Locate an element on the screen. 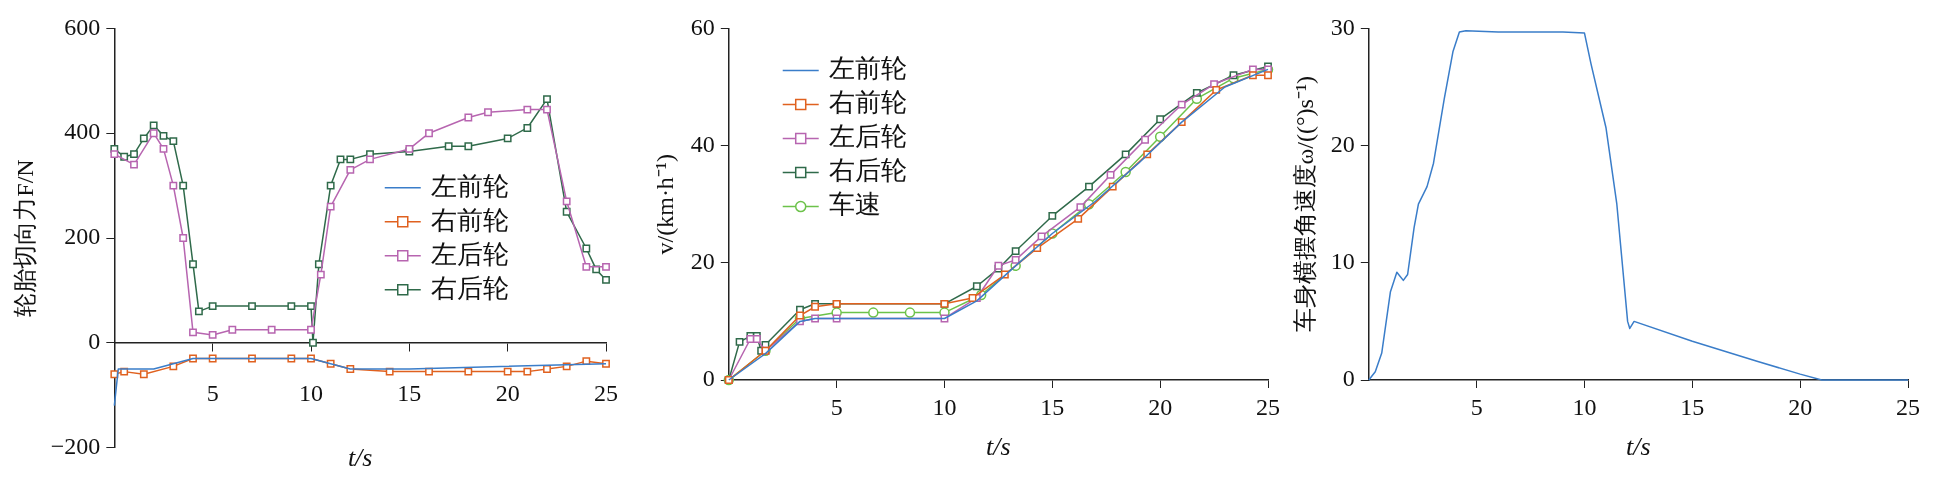  y-tick-label: 60 is located at coordinates (702, 26).